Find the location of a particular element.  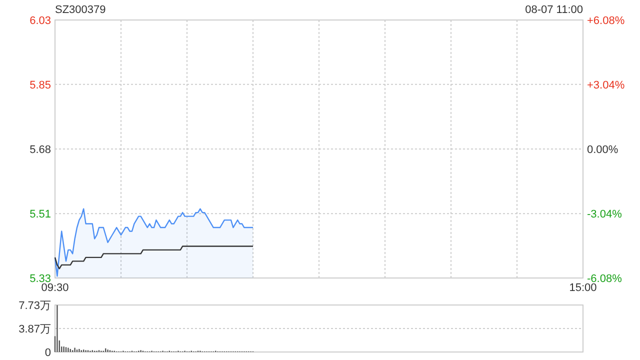

y-tick-label: 7.73万 is located at coordinates (34, 306).